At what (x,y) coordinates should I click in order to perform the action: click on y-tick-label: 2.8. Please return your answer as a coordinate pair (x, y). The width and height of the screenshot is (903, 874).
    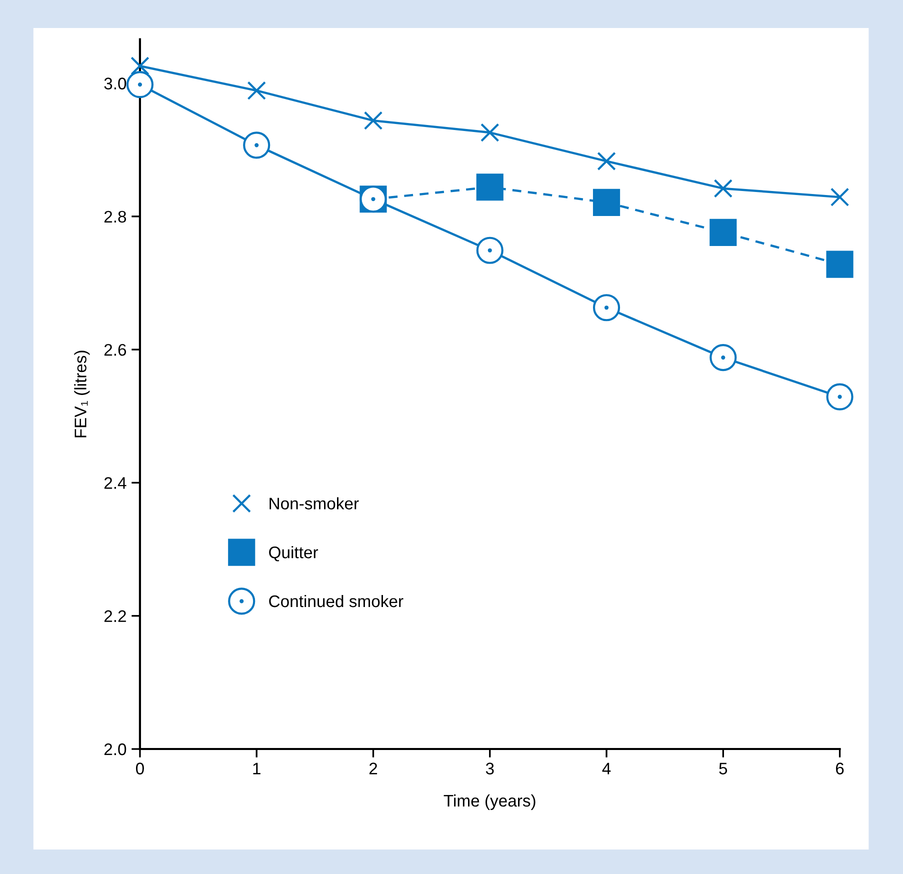
    Looking at the image, I should click on (115, 216).